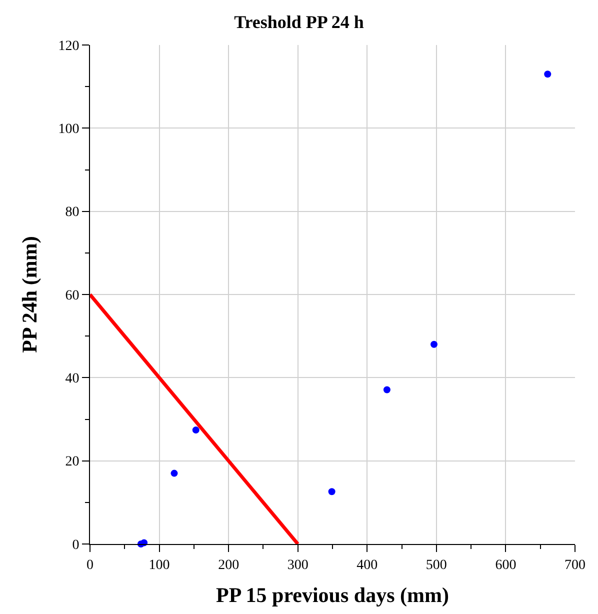 The image size is (598, 614). What do you see at coordinates (72, 296) in the screenshot?
I see `y-tick-label: 60` at bounding box center [72, 296].